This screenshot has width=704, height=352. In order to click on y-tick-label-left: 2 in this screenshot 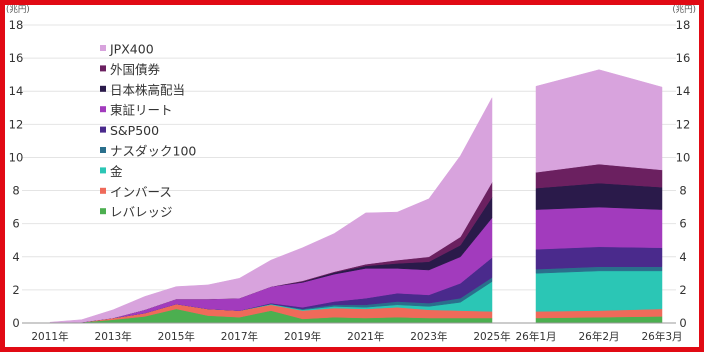, I will do `click(15, 290)`.